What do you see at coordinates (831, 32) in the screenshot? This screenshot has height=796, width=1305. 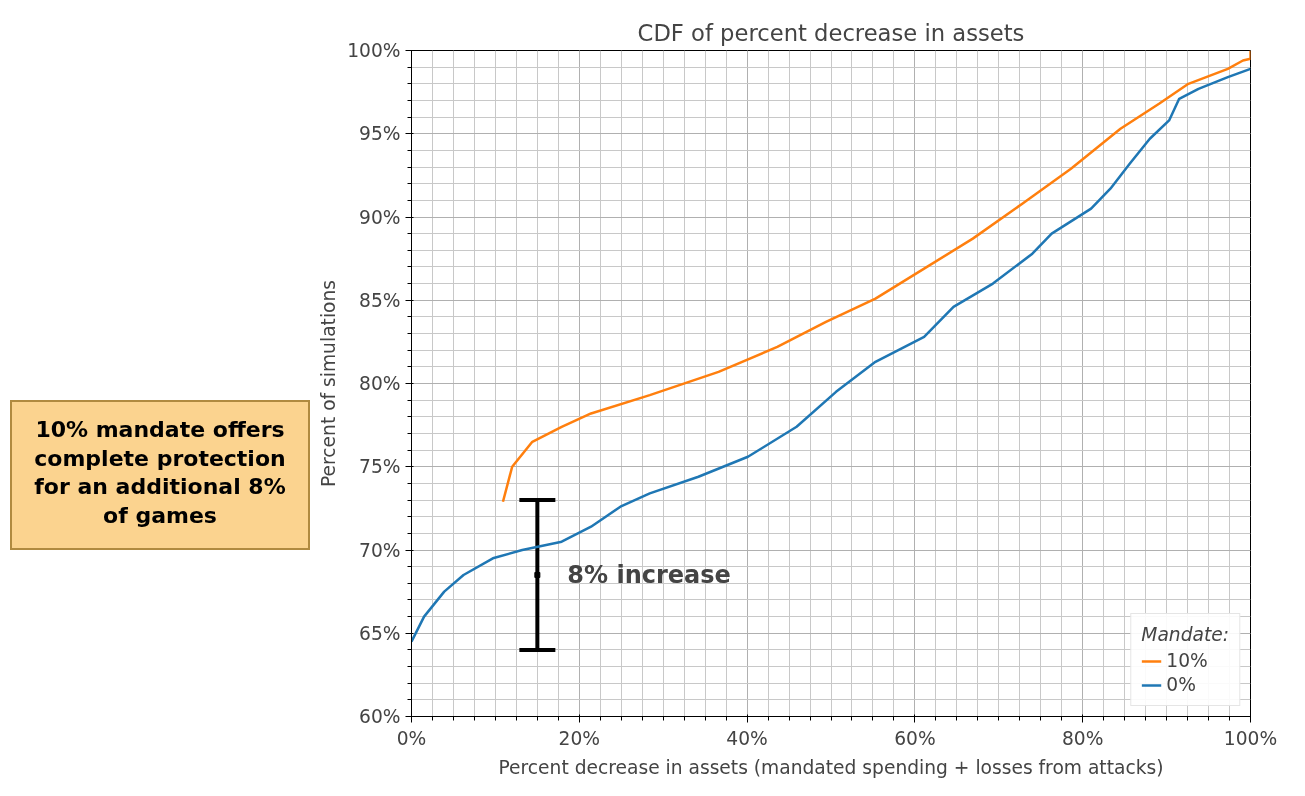 I see `chart-title: CDF of percent decrease in assets` at bounding box center [831, 32].